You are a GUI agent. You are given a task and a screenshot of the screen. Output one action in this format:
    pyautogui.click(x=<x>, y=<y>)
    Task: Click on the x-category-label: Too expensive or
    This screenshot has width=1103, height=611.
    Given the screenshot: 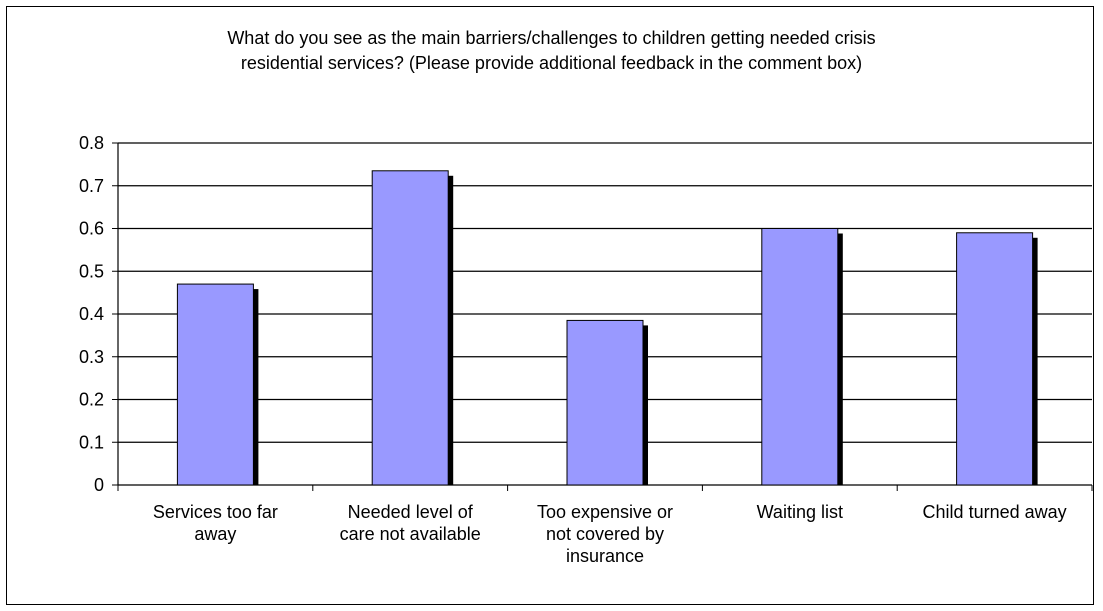 What is the action you would take?
    pyautogui.click(x=605, y=512)
    